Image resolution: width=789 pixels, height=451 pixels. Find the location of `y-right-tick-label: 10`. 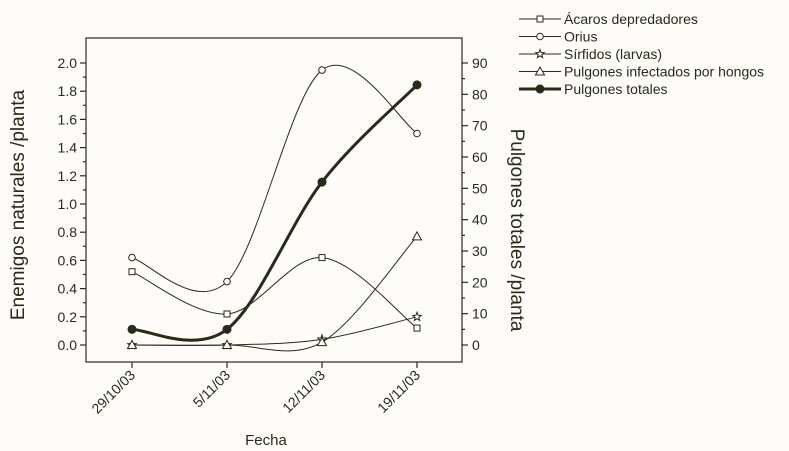

y-right-tick-label: 10 is located at coordinates (480, 314).